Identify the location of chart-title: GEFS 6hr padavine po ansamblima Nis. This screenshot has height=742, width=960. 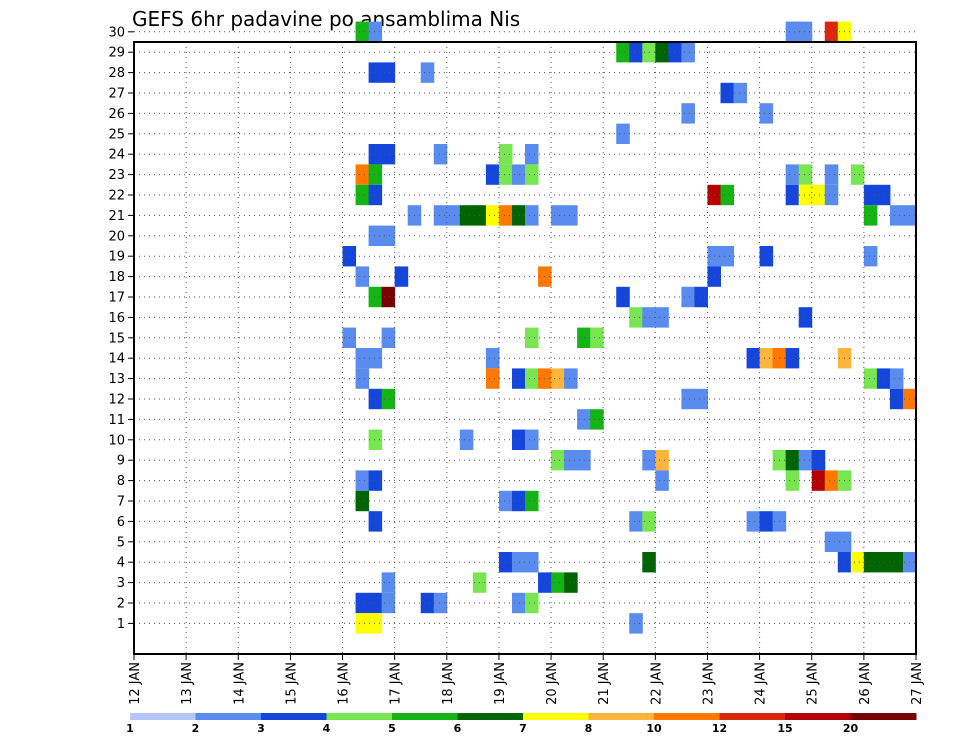
(326, 19).